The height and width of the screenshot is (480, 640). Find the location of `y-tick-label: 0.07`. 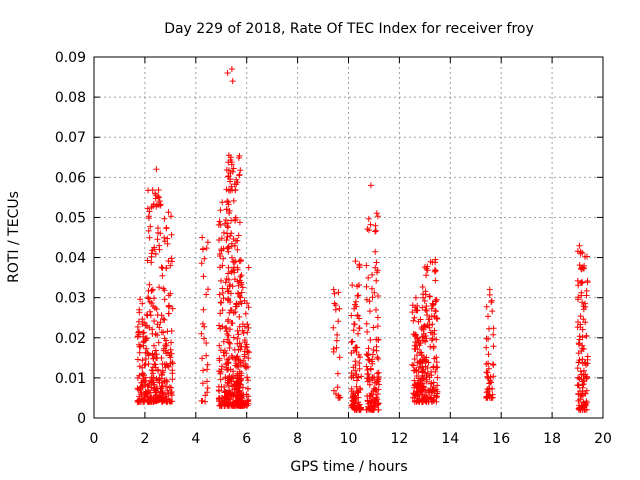

y-tick-label: 0.07 is located at coordinates (70, 138).